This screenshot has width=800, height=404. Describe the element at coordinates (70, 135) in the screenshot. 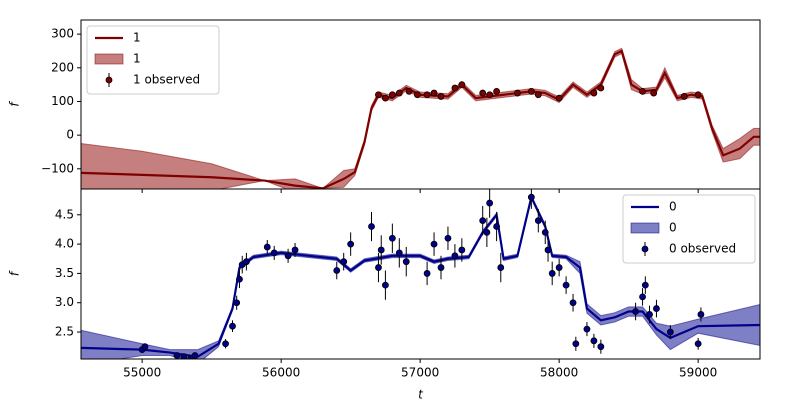

I see `y-tick-label: 0` at that location.